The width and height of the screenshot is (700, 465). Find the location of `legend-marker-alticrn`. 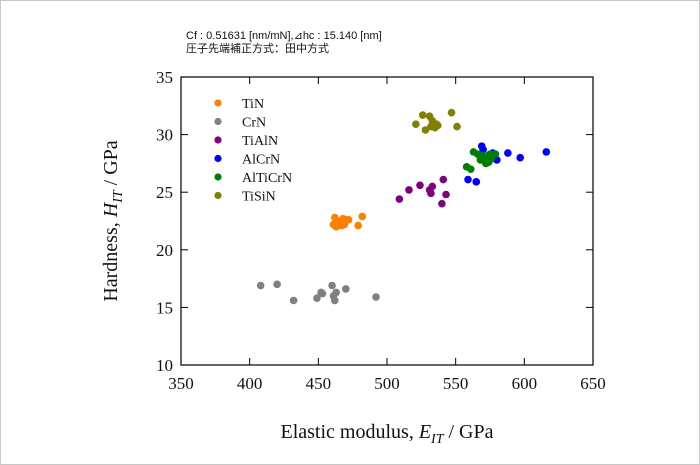

legend-marker-alticrn is located at coordinates (218, 177).